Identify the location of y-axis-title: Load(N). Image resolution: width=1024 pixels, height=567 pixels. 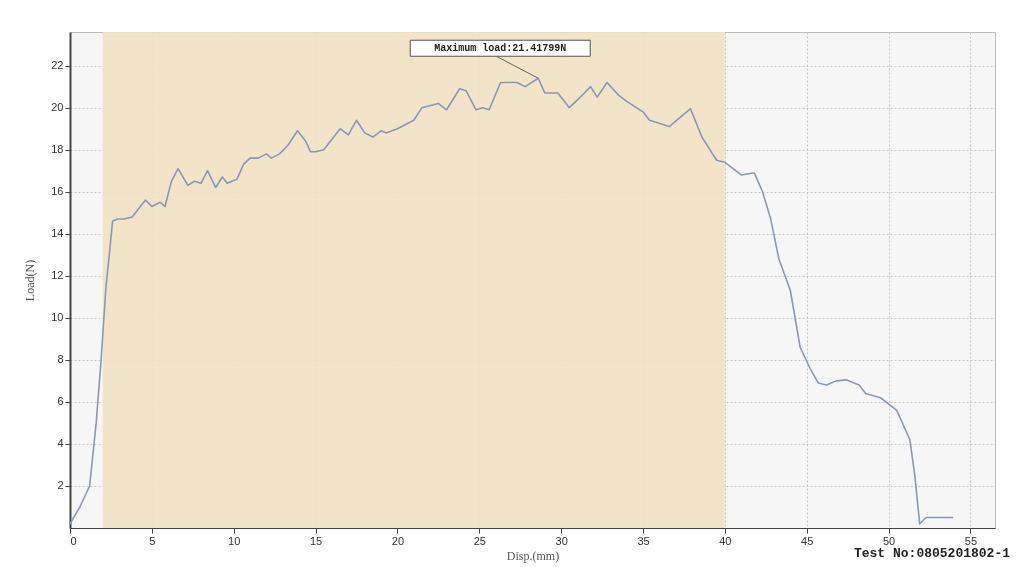
(30, 280).